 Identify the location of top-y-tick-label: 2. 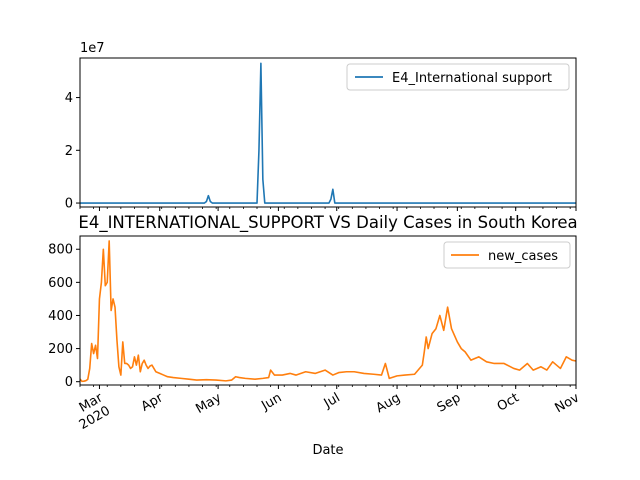
(69, 151).